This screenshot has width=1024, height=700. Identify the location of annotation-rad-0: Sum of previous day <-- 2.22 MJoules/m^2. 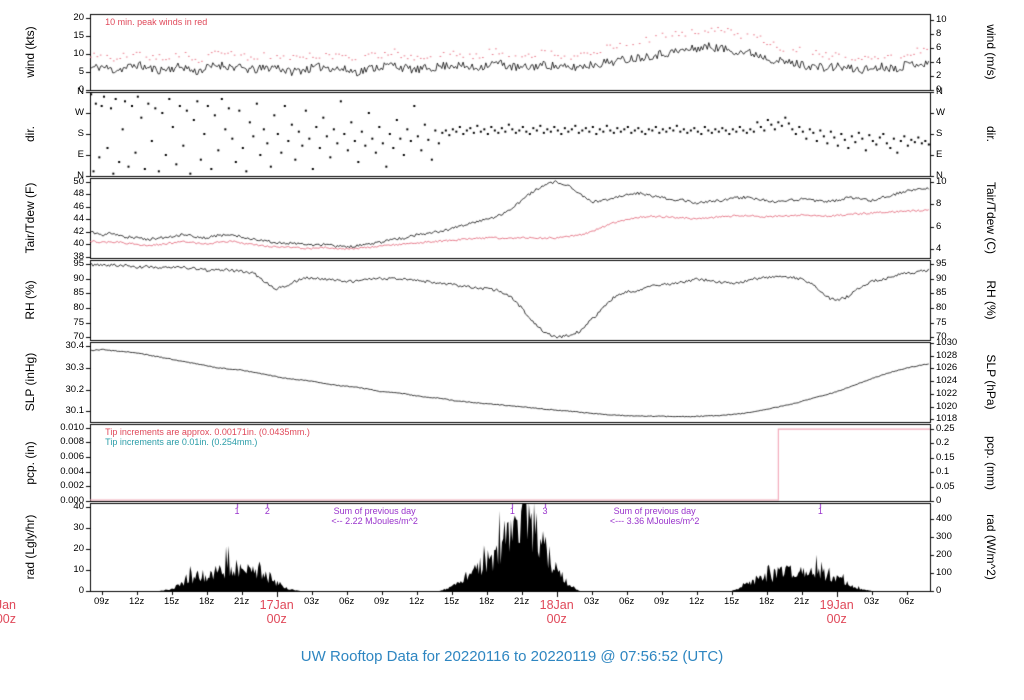
(374, 516).